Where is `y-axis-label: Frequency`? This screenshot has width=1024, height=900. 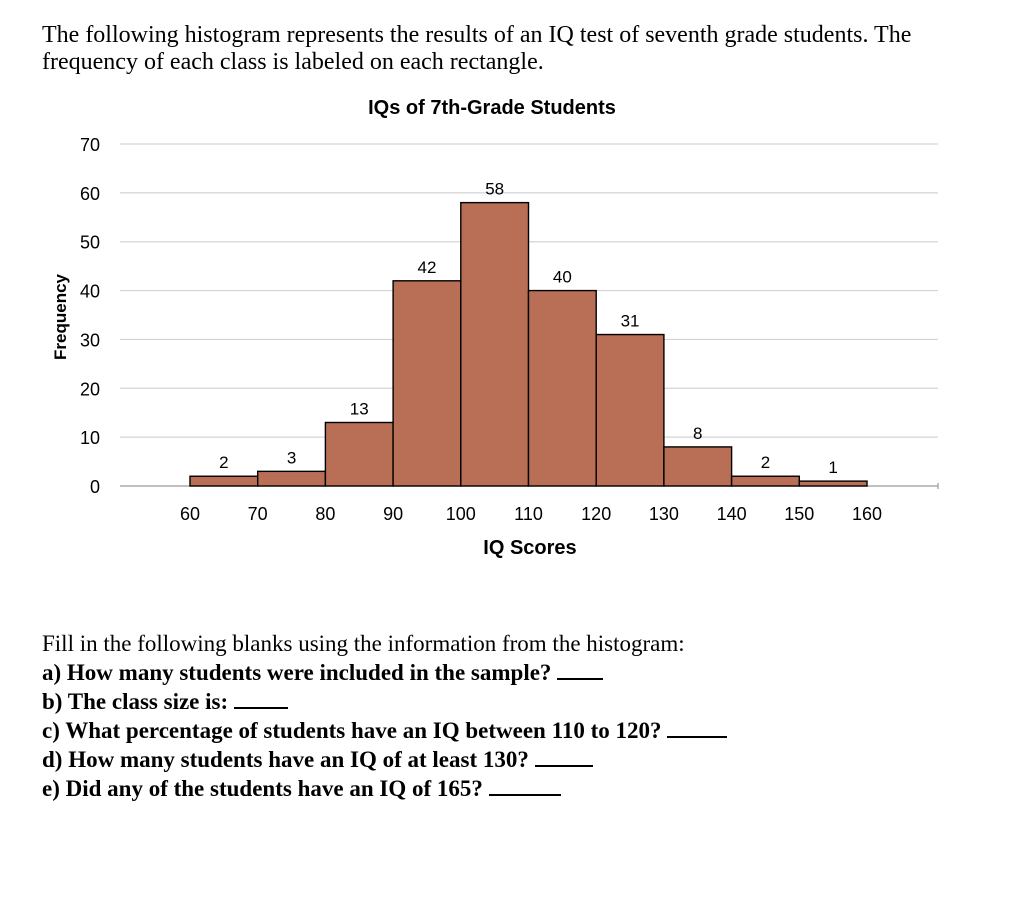 y-axis-label: Frequency is located at coordinates (60, 316).